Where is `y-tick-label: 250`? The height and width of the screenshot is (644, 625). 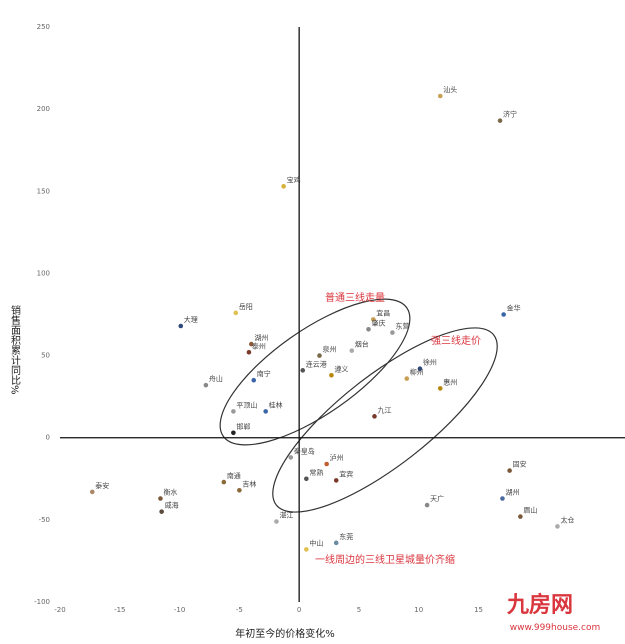
y-tick-label: 250 is located at coordinates (43, 27).